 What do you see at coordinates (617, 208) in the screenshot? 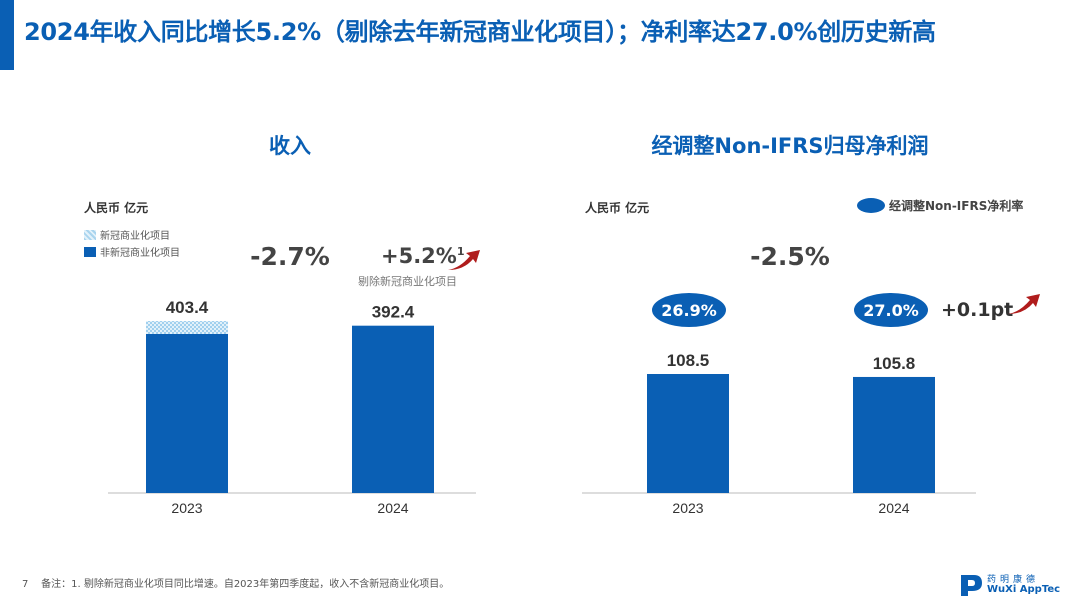
I see `profit-unit-label: 人民币 亿元` at bounding box center [617, 208].